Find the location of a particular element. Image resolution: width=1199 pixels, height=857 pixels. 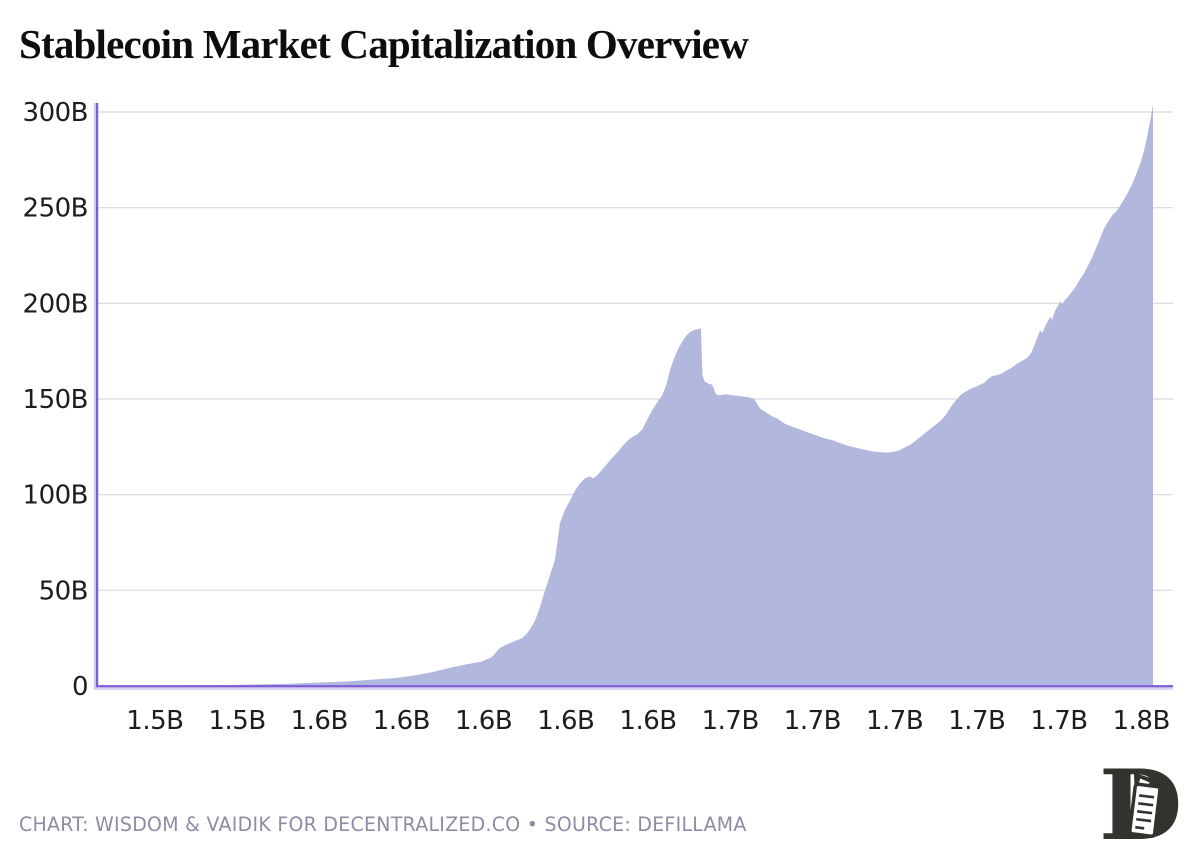

y-axis-tick-label: 300B is located at coordinates (55, 113).